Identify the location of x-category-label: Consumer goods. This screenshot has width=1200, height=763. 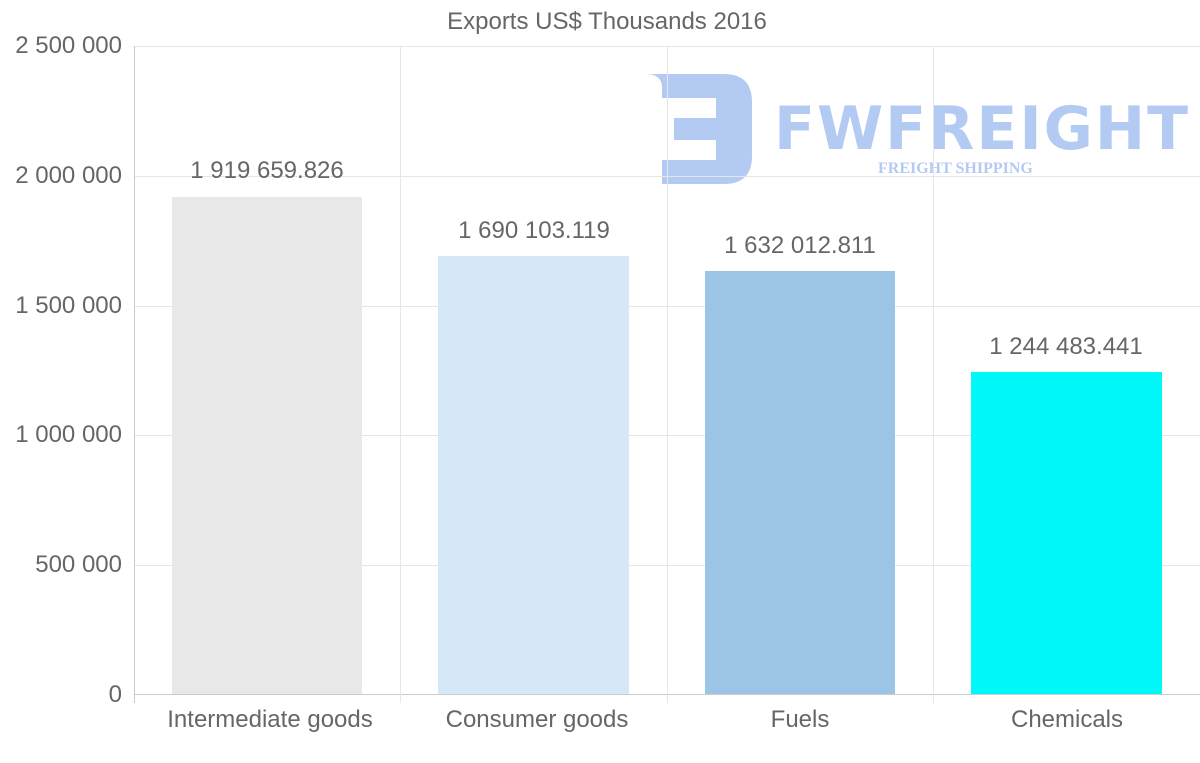
(537, 719).